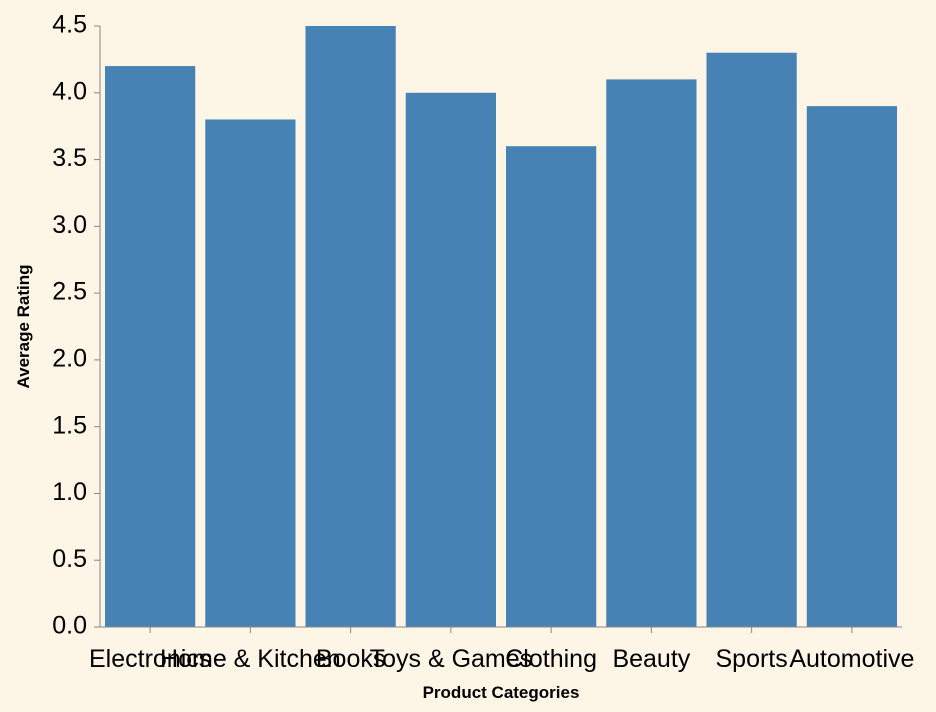  I want to click on y-tick-label: 2.5, so click(69, 292).